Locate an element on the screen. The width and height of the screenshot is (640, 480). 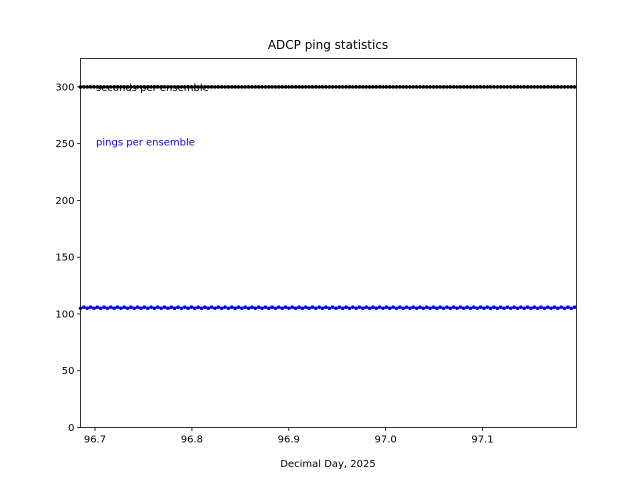
y-tick-label: 50 is located at coordinates (68, 371).